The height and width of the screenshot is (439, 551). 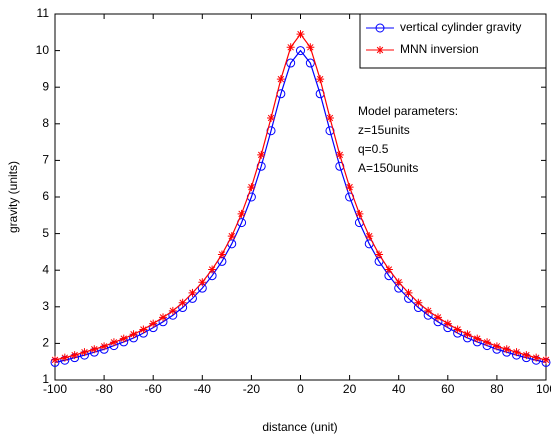 I want to click on annotation: A=150units, so click(x=388, y=168).